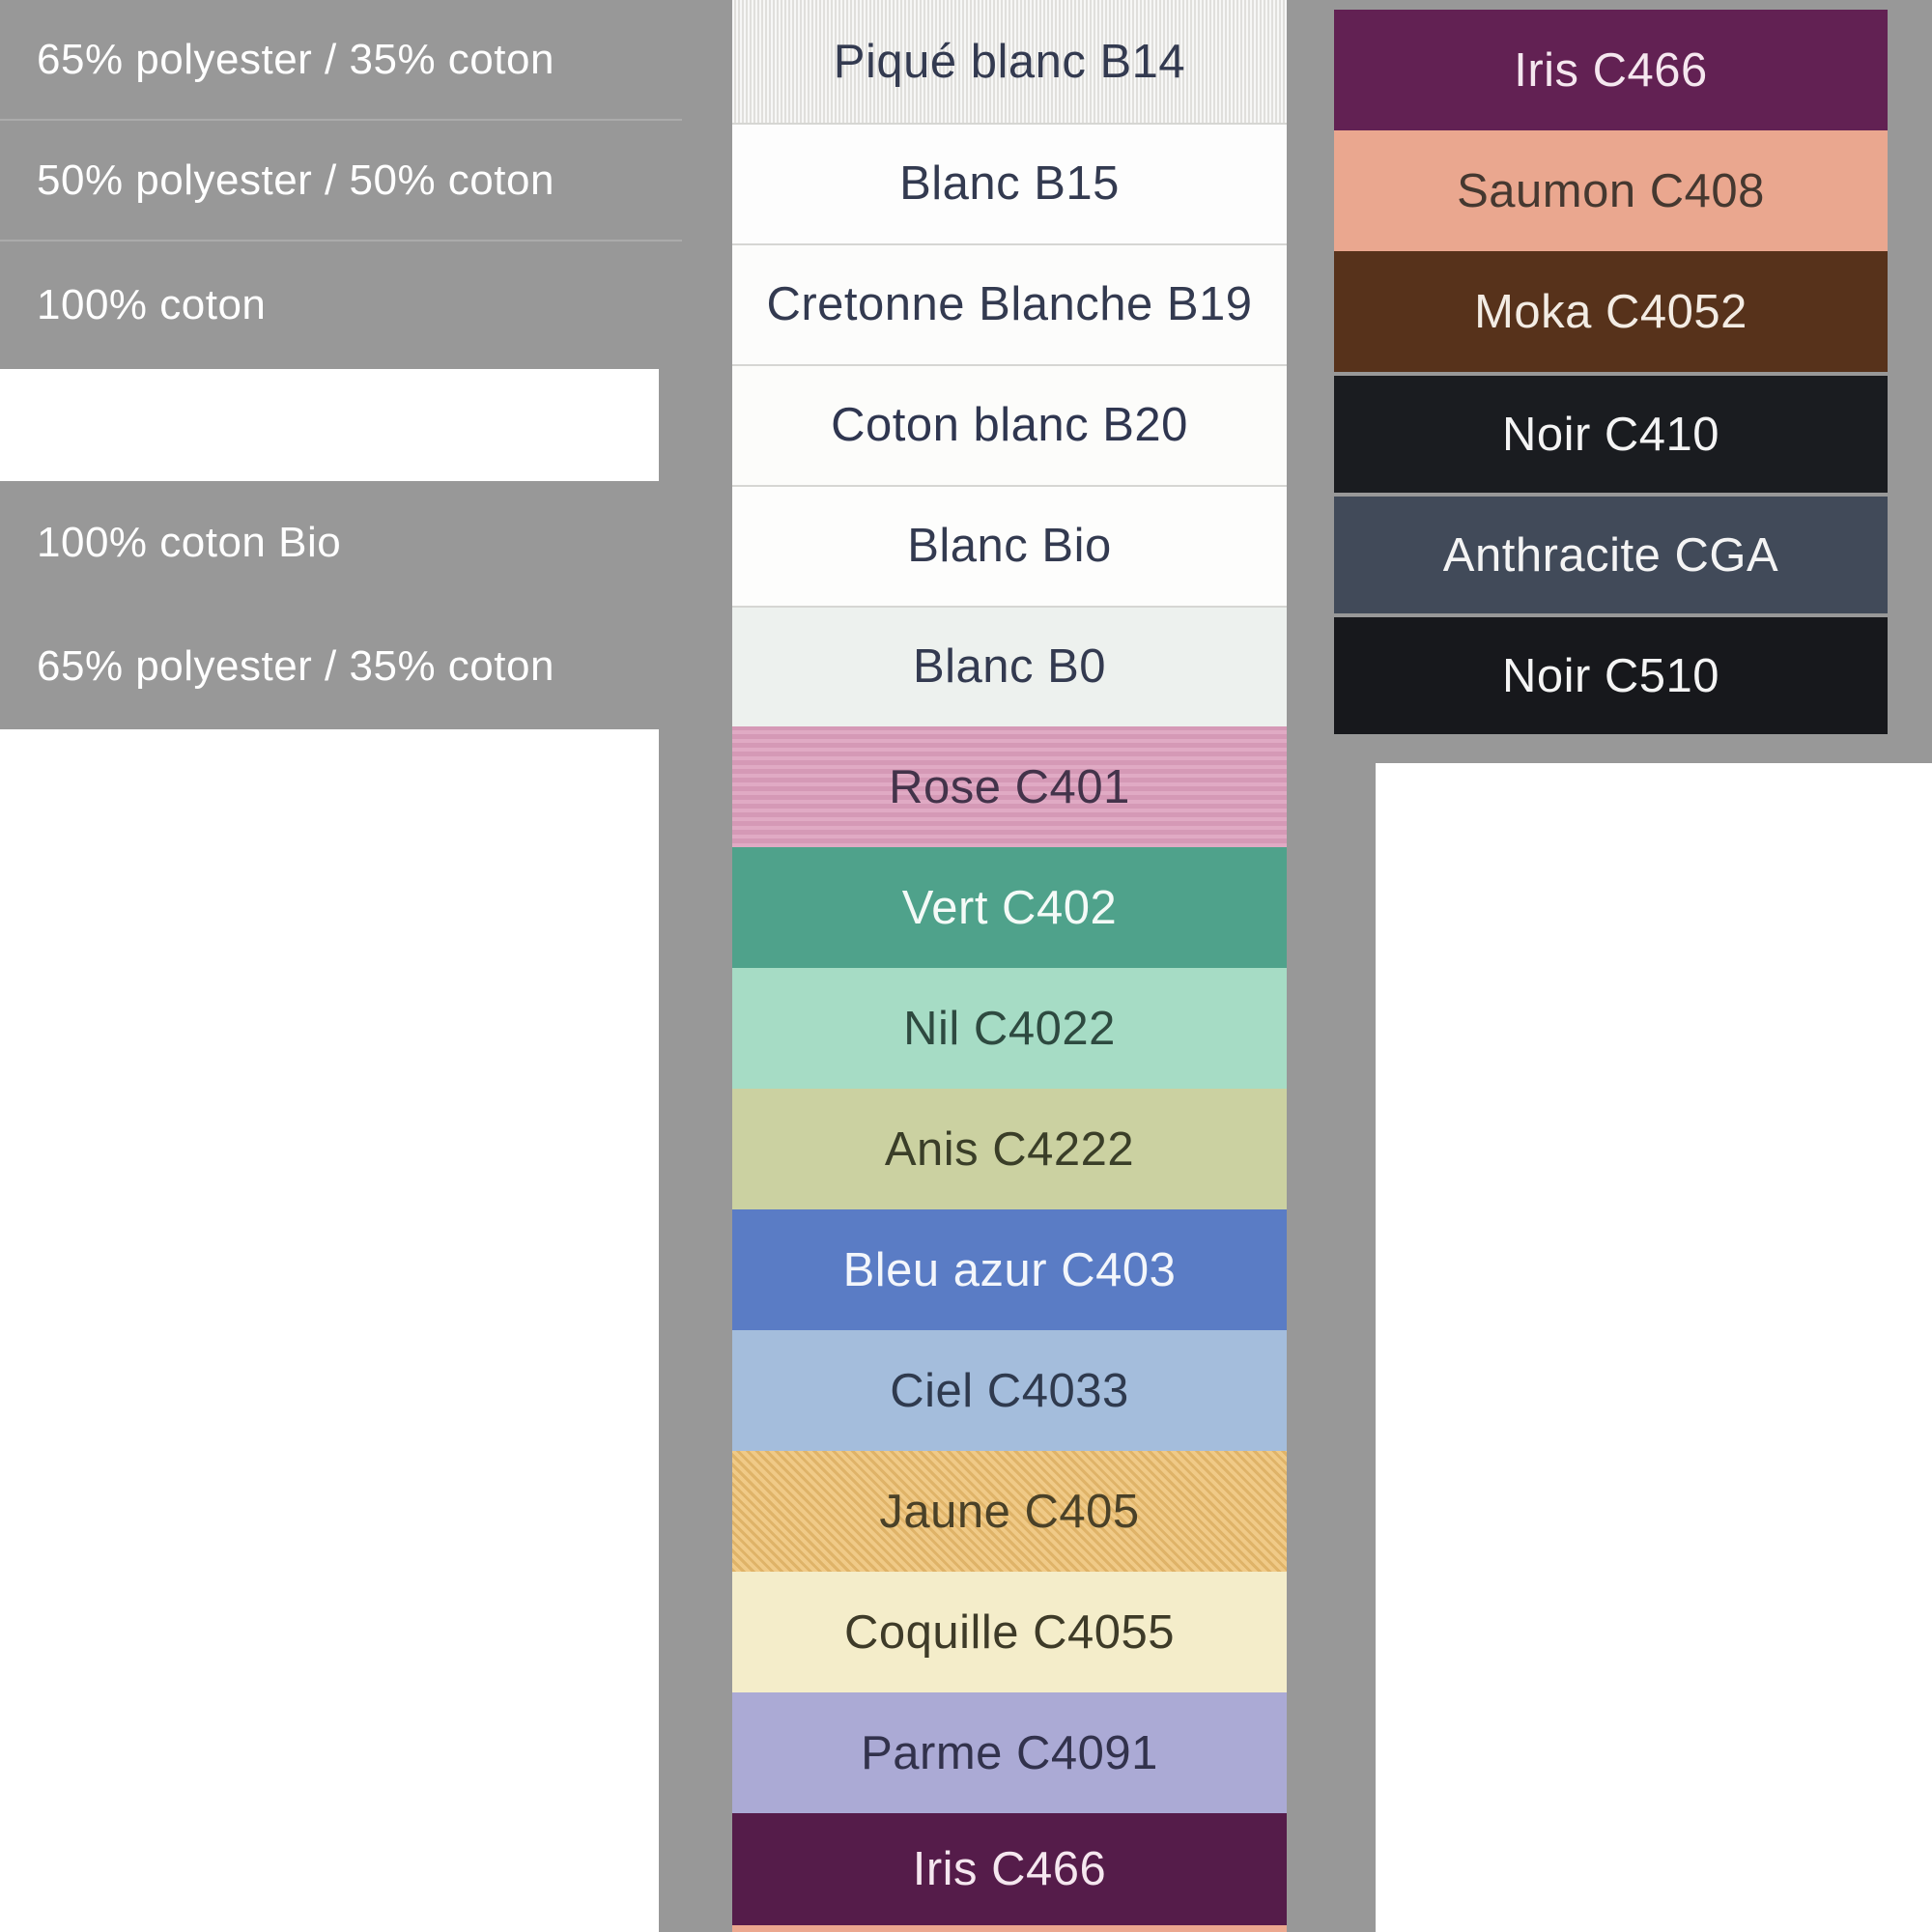 The height and width of the screenshot is (1932, 1932). I want to click on swatch-blanc-b0: Blanc B0, so click(1009, 666).